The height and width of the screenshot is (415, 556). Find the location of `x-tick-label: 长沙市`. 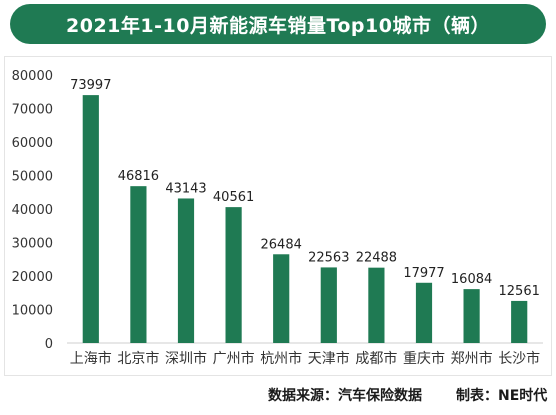

x-tick-label: 长沙市 is located at coordinates (519, 358).